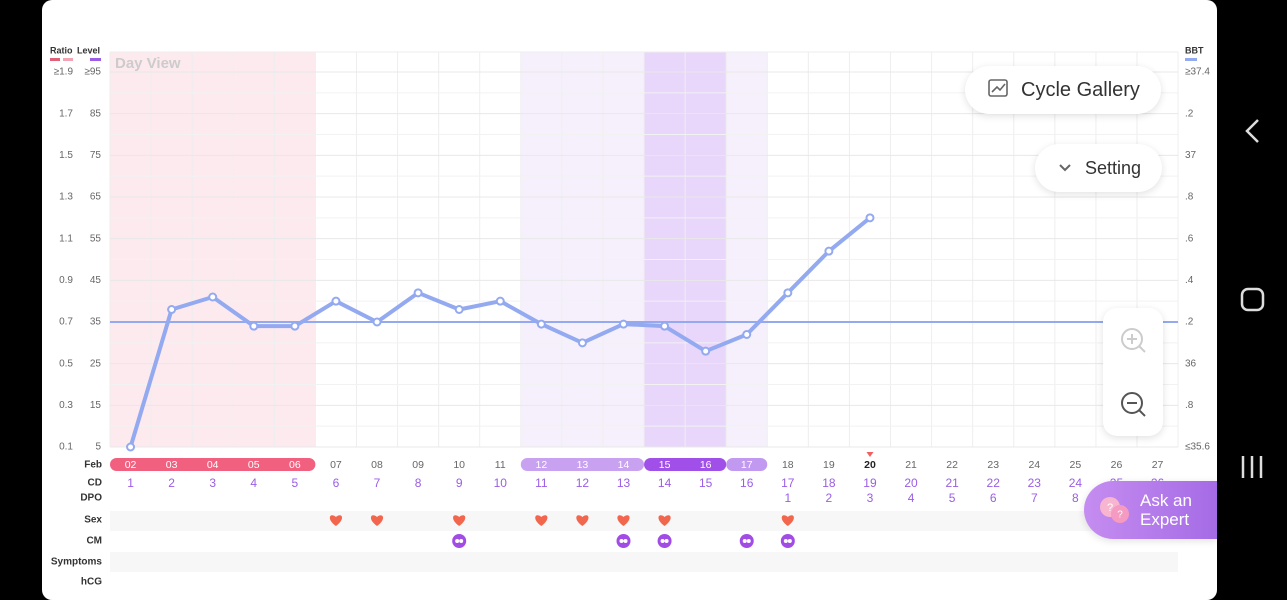 This screenshot has width=1287, height=600. Describe the element at coordinates (870, 454) in the screenshot. I see `today-marker` at that location.